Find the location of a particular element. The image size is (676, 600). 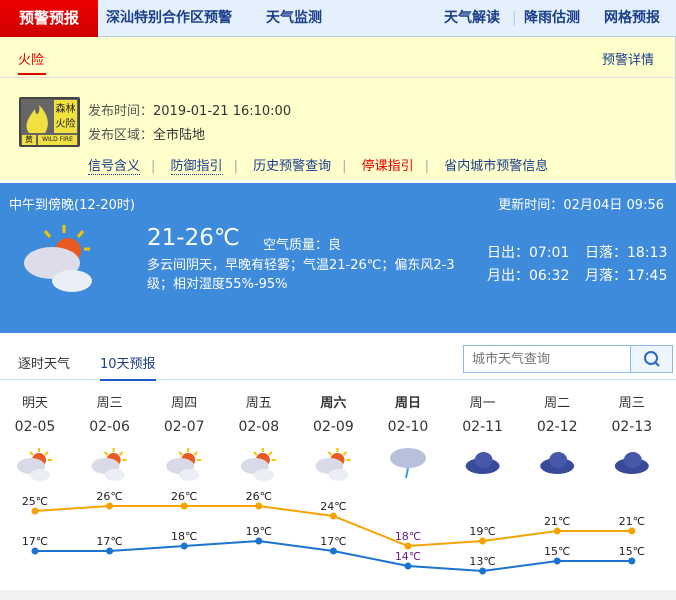

temp-range: 21-26℃ is located at coordinates (193, 238).